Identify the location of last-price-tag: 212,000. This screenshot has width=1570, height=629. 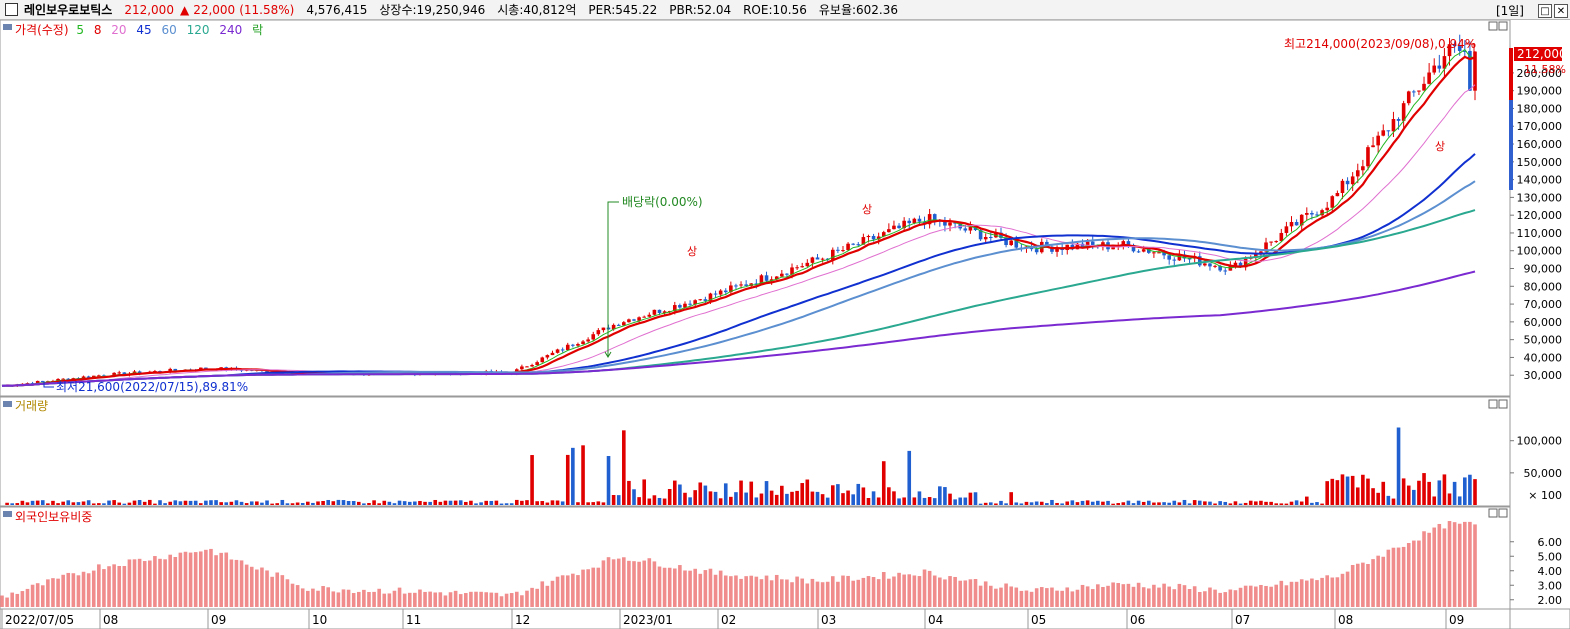
(1542, 54).